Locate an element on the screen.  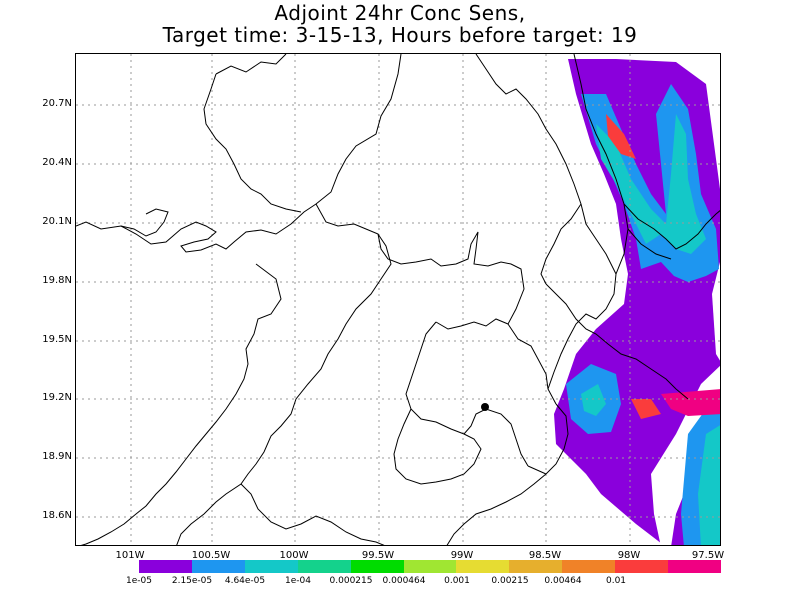
map-title-line1: Adjoint 24hr Conc Sens, is located at coordinates (400, 13).